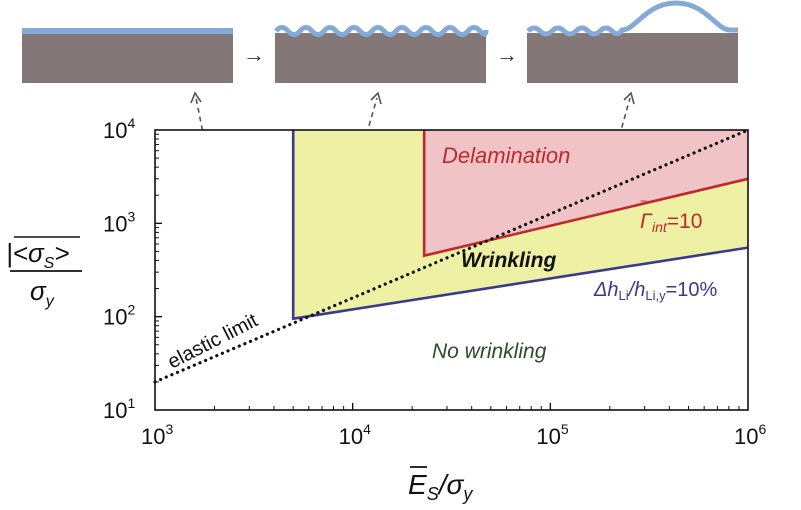 The height and width of the screenshot is (510, 801). I want to click on pointer-arrow-no-wrinkling, so click(198, 120).